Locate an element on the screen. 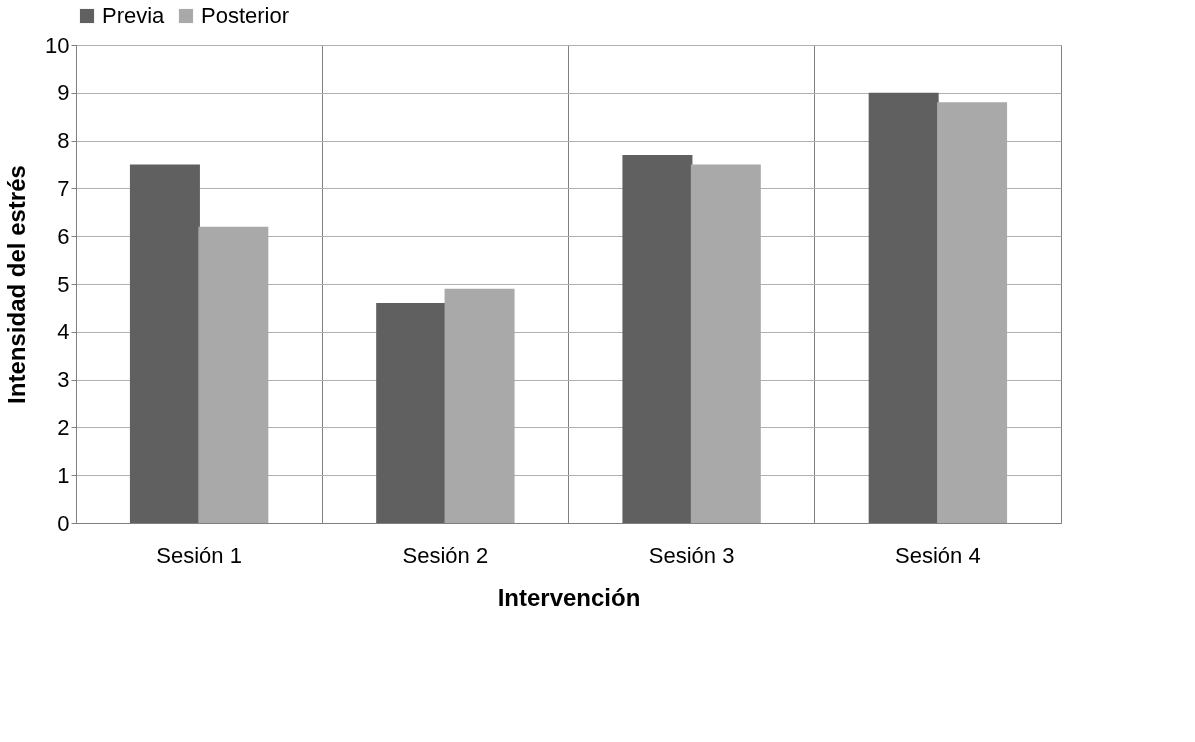 The image size is (1195, 742). x-axis-title: Intervención is located at coordinates (569, 597).